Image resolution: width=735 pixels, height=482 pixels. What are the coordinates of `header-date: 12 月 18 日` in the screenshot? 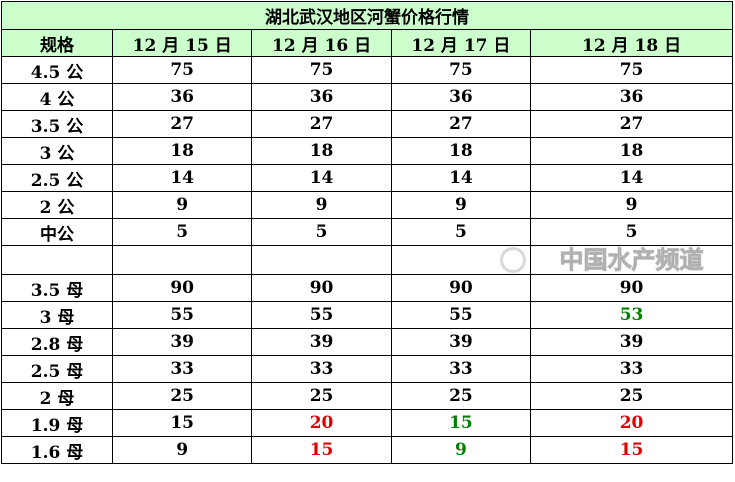 It's located at (631, 43).